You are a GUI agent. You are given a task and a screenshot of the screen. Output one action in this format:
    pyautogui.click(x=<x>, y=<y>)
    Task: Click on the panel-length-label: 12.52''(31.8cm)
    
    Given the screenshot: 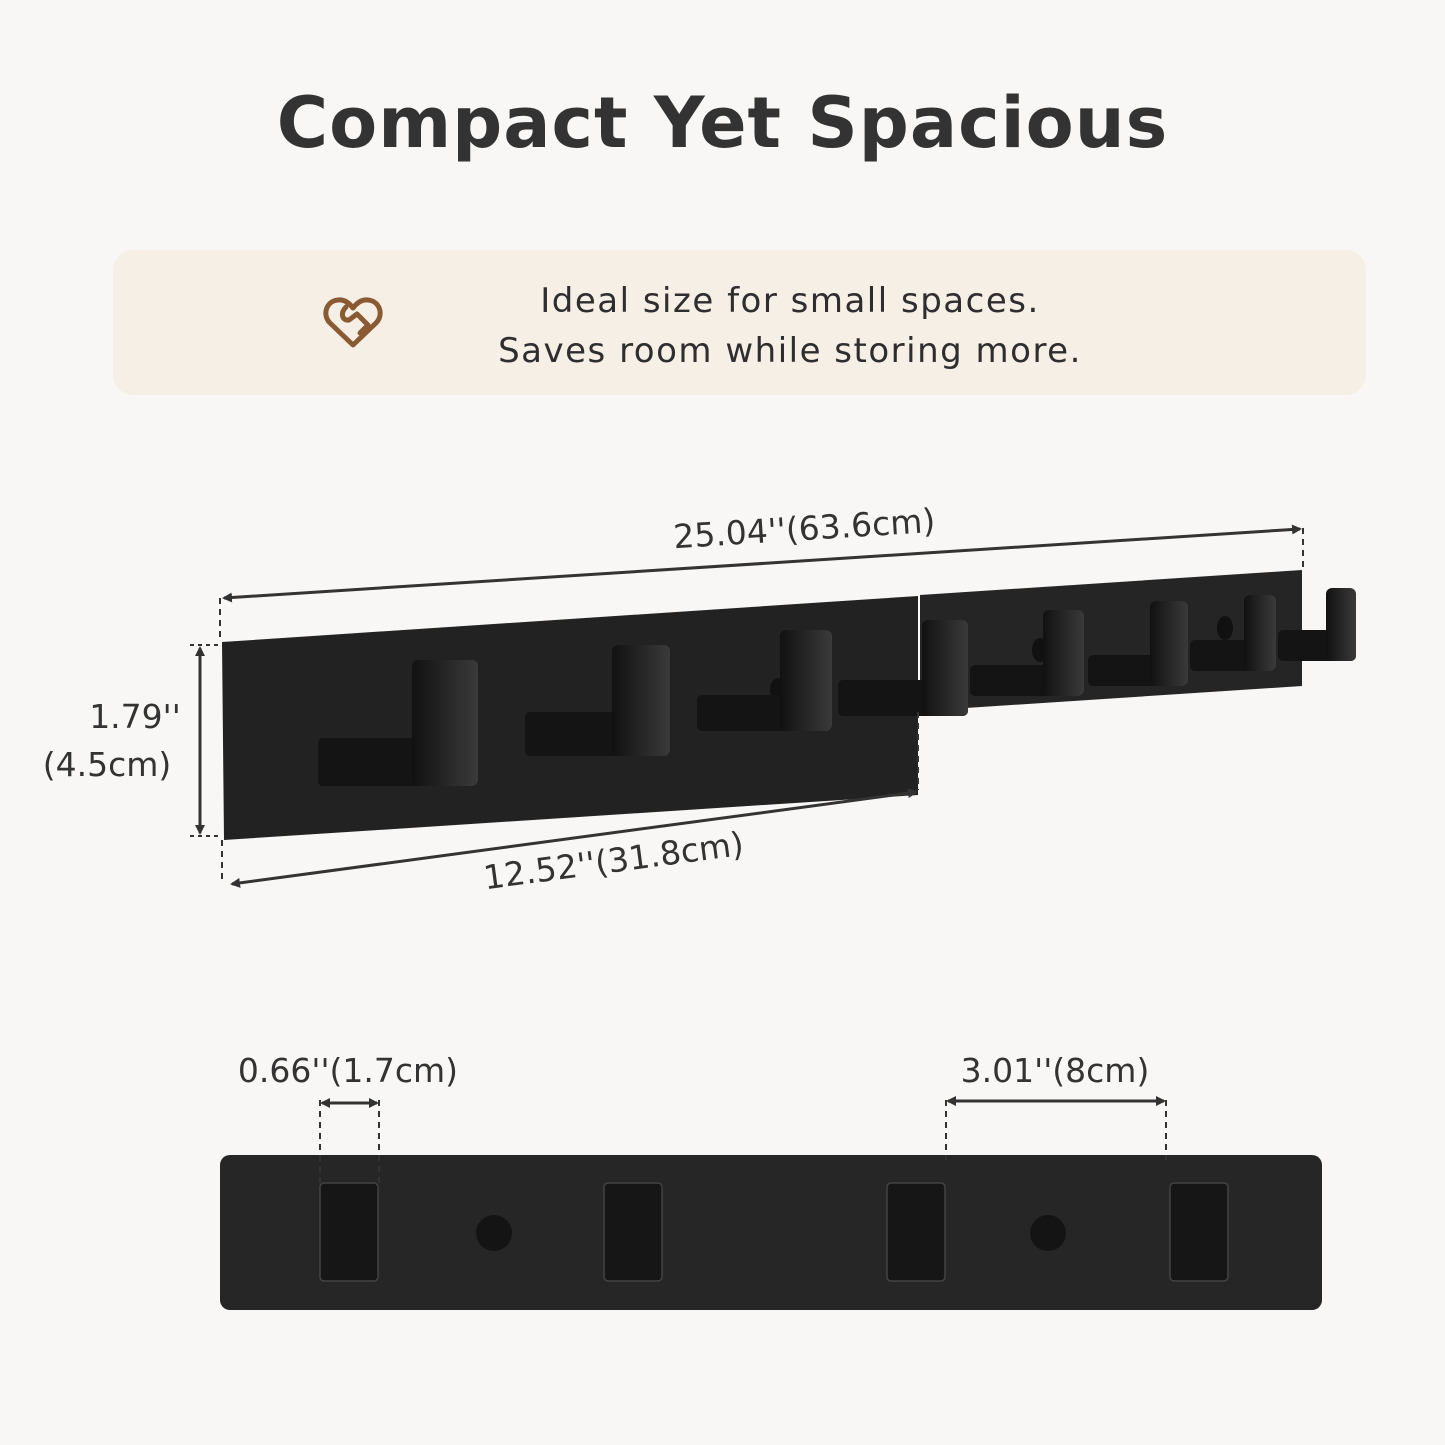 What is the action you would take?
    pyautogui.click(x=613, y=860)
    